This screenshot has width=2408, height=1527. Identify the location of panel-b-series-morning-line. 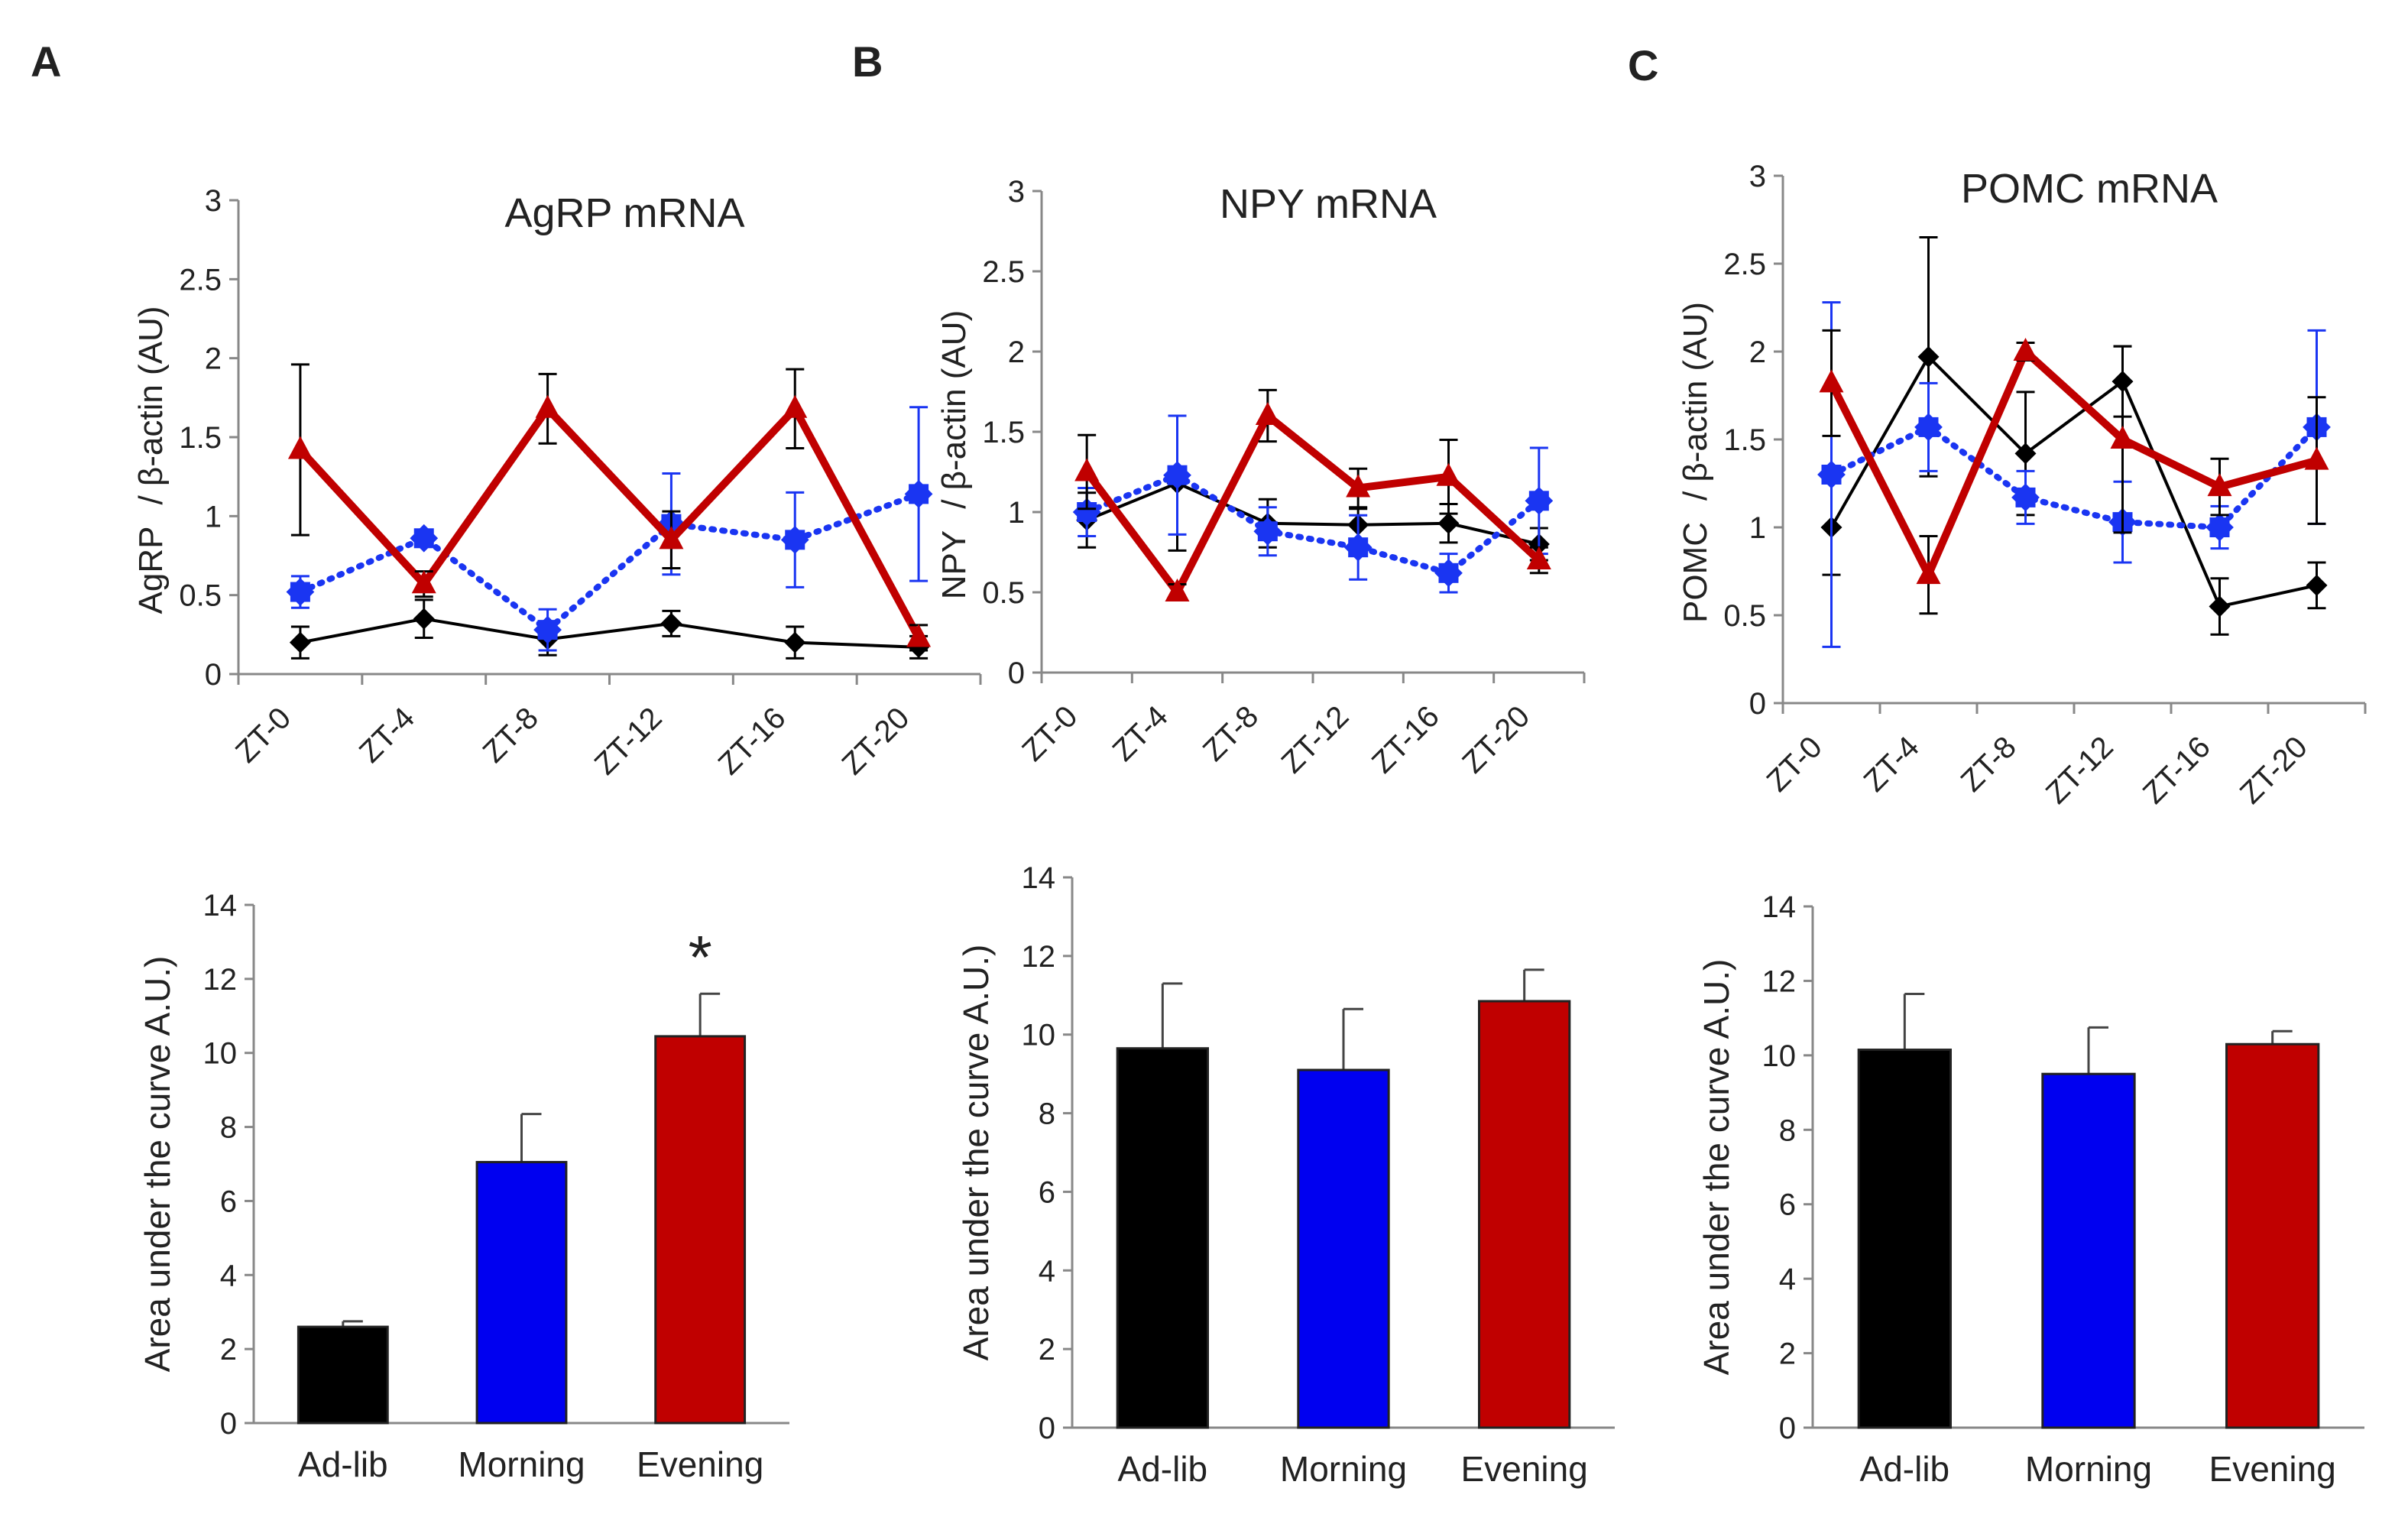
(1313, 524).